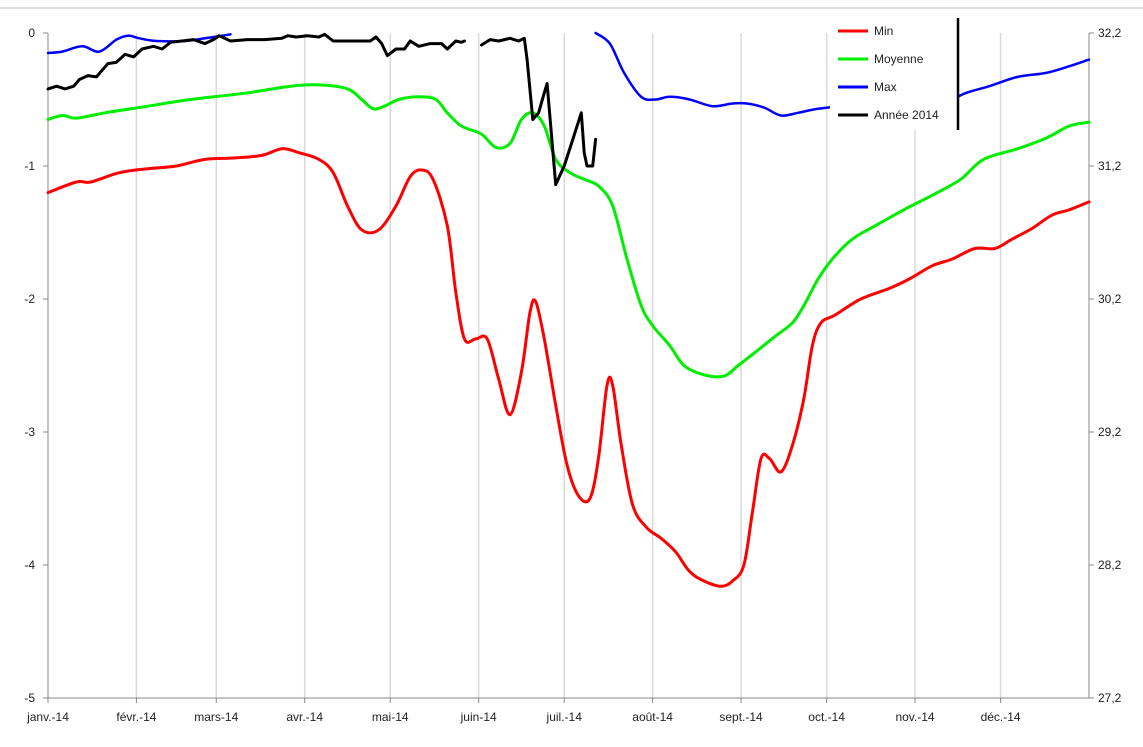  Describe the element at coordinates (906, 115) in the screenshot. I see `legend-label: Année 2014` at that location.